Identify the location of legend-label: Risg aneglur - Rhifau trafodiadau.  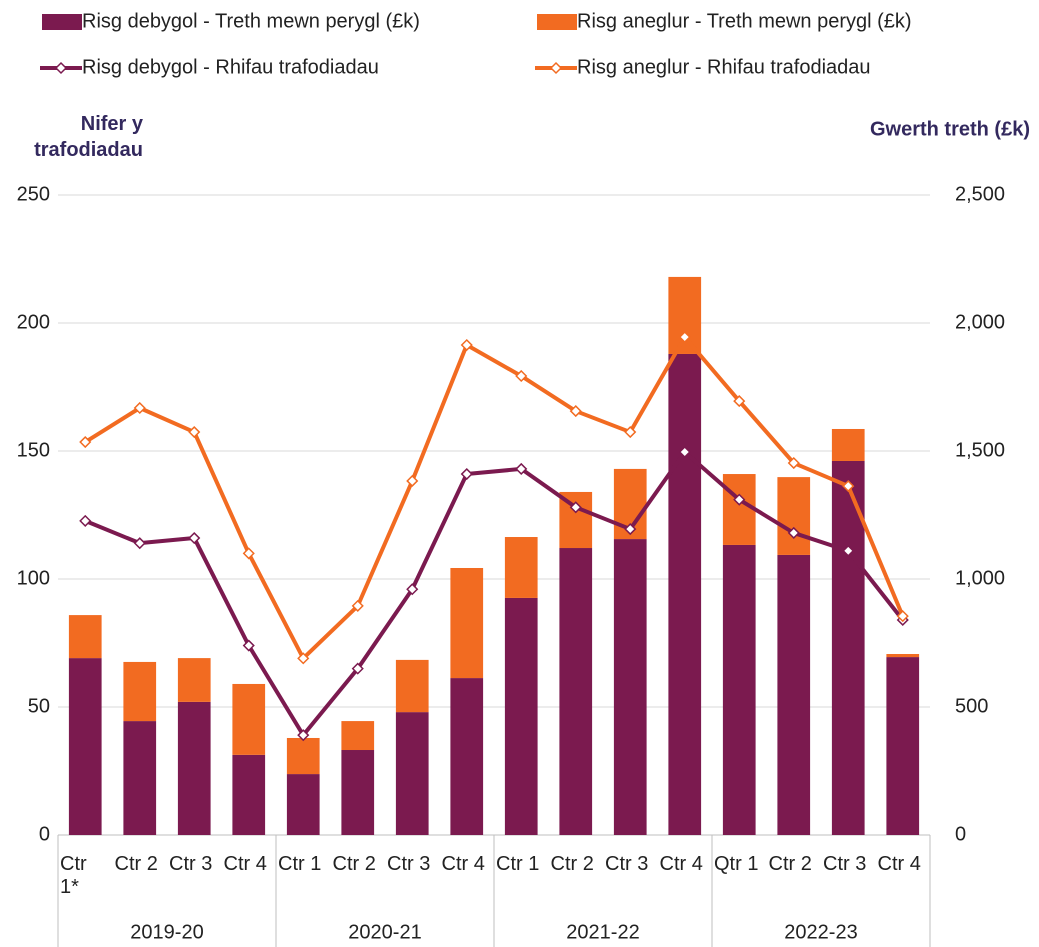
(724, 67).